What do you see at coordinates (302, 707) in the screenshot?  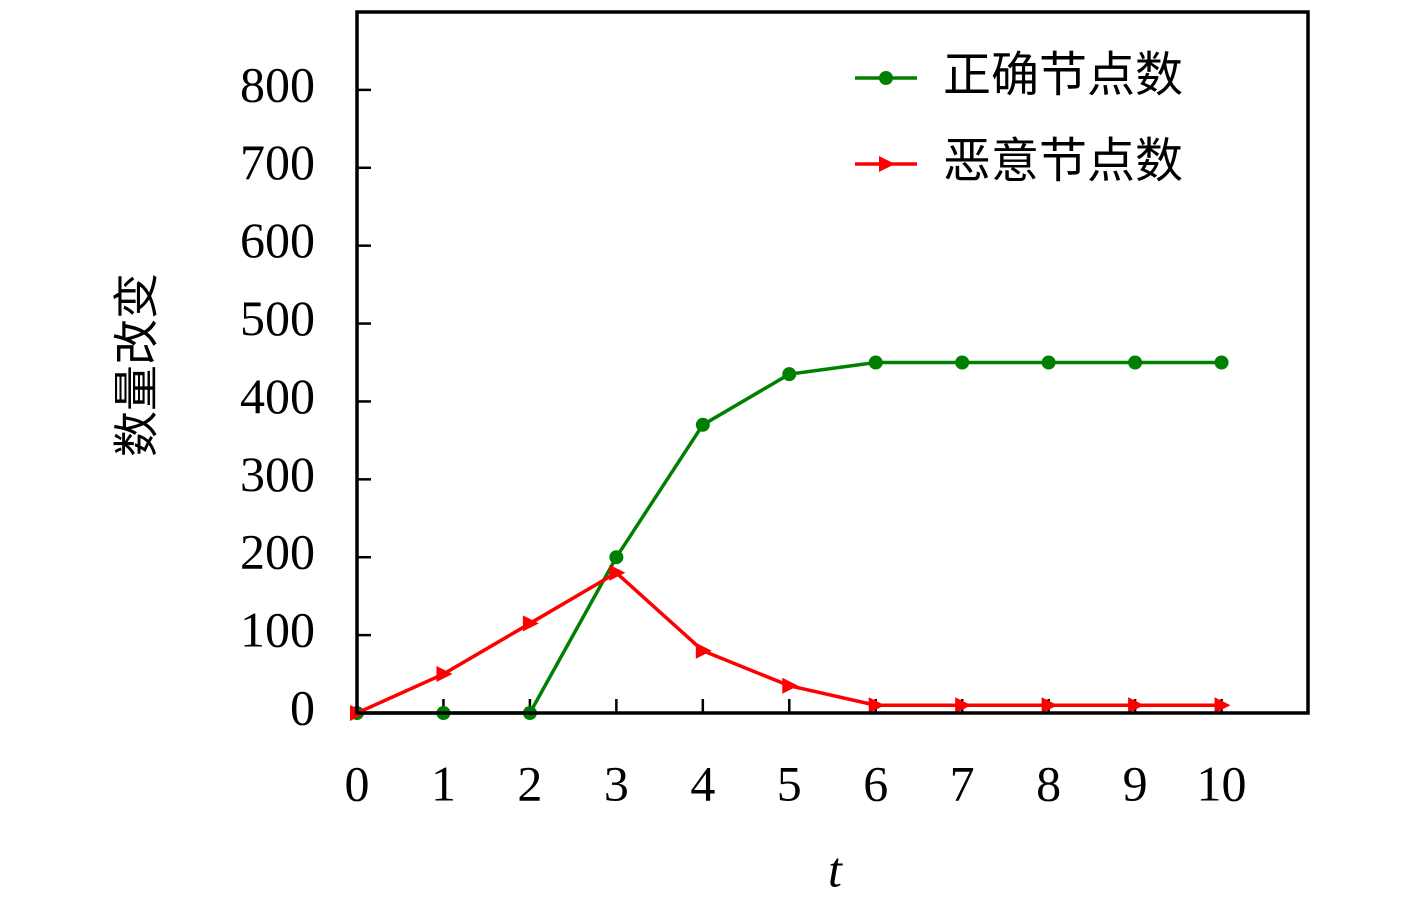 I see `y-tick-label: 0` at bounding box center [302, 707].